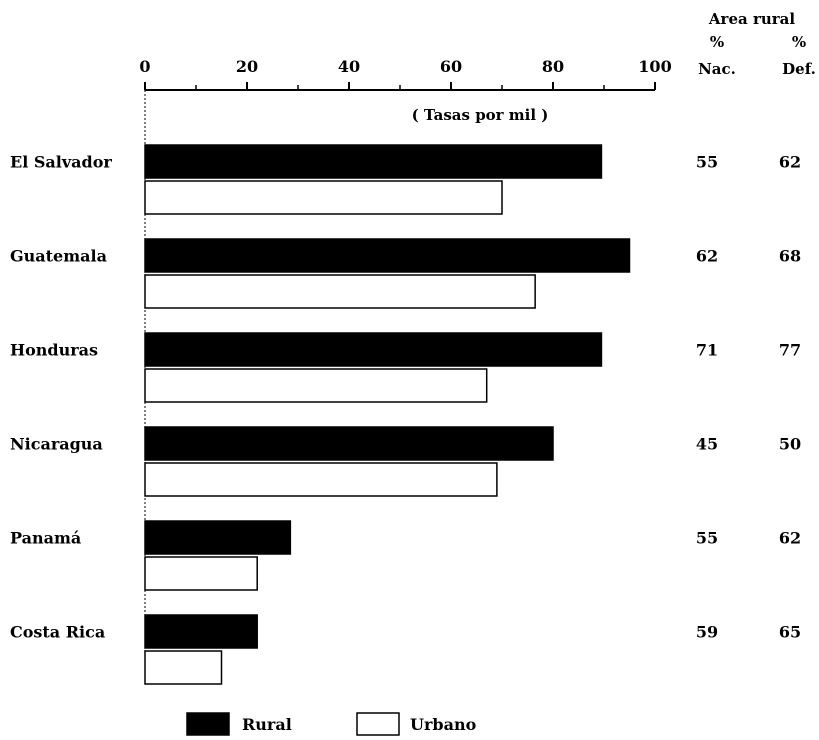  Describe the element at coordinates (208, 724) in the screenshot. I see `legend-swatch-rural` at that location.